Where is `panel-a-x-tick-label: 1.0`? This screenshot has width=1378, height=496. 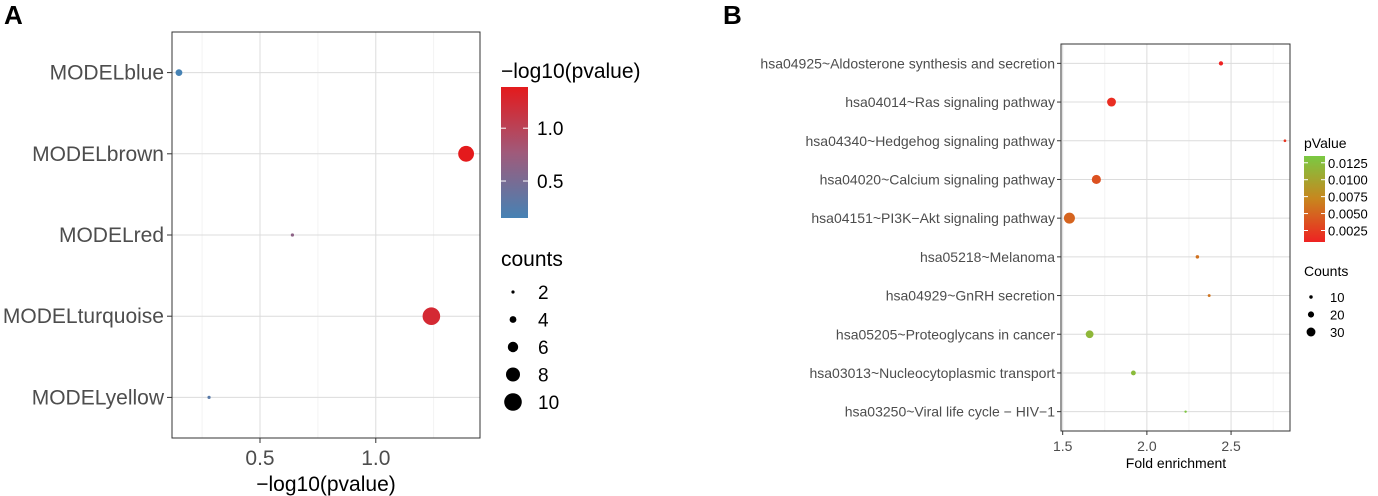
panel-a-x-tick-label: 1.0 is located at coordinates (375, 458).